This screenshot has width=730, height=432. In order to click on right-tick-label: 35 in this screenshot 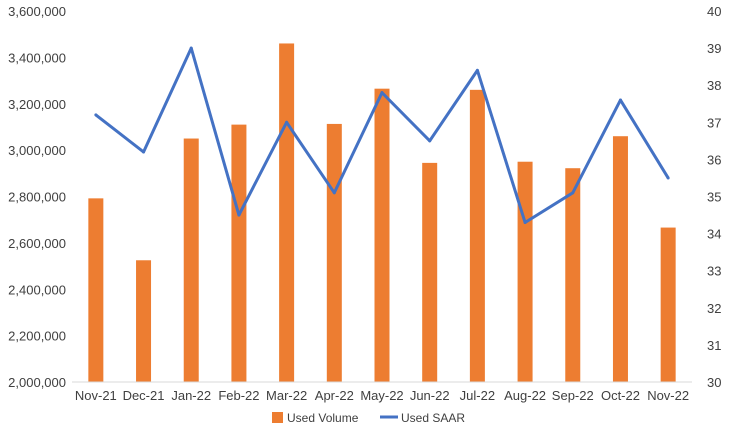, I will do `click(714, 197)`.